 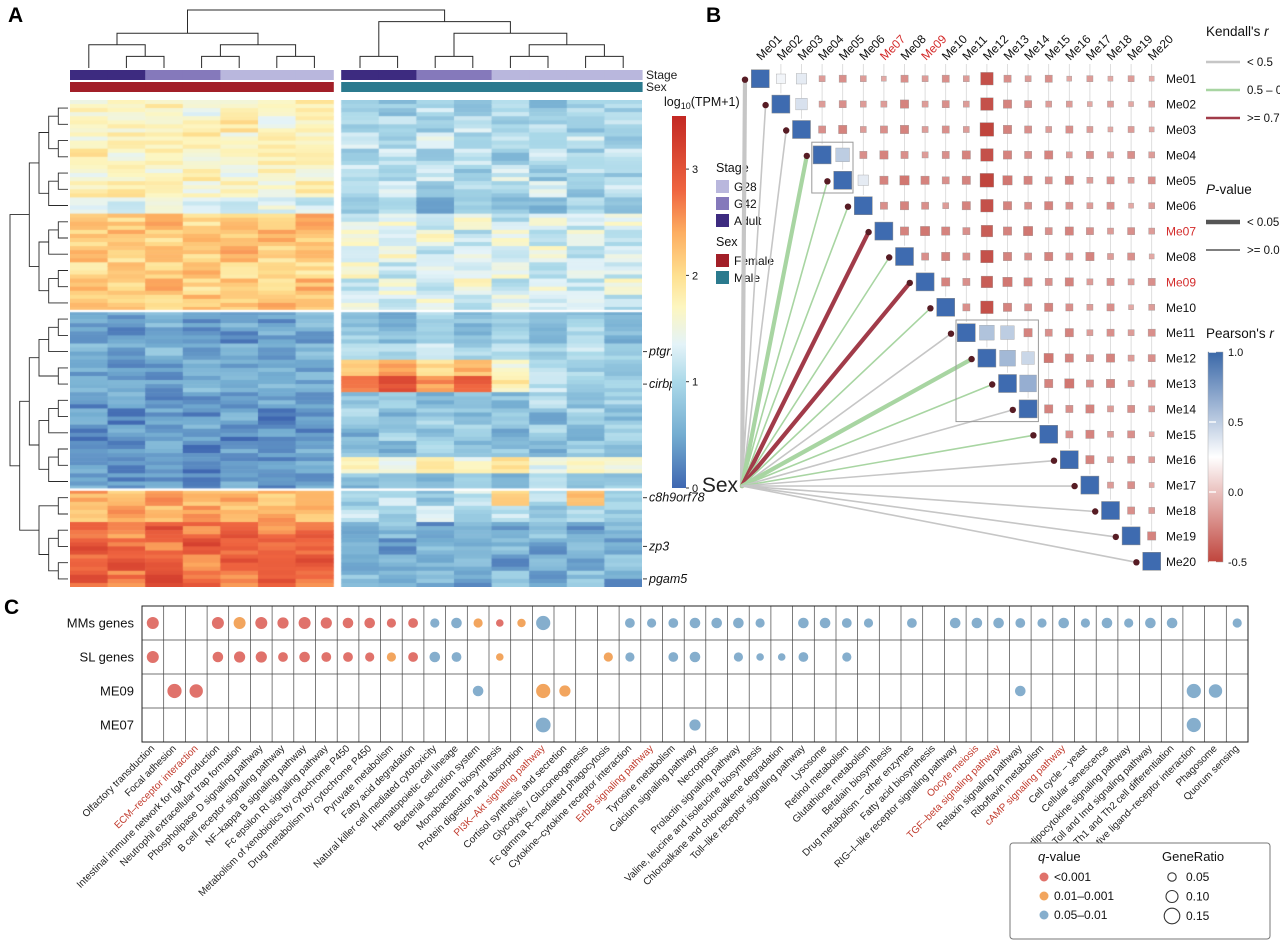 I want to click on colorbar-tick-label: 3, so click(x=695, y=170).